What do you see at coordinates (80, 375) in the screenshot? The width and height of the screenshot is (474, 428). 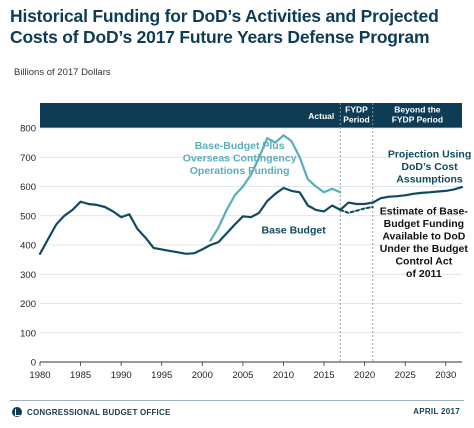 I see `x-tick-label: 1985` at bounding box center [80, 375].